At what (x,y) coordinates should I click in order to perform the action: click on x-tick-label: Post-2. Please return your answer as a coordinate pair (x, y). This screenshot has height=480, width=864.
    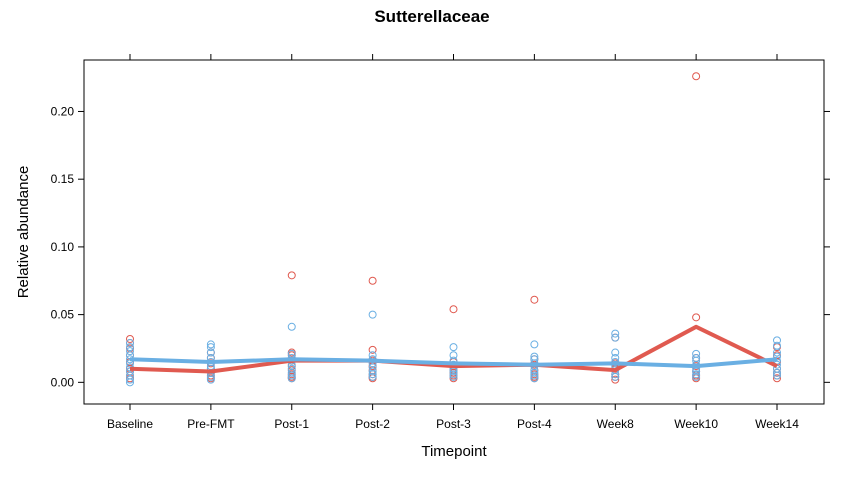
    Looking at the image, I should click on (372, 424).